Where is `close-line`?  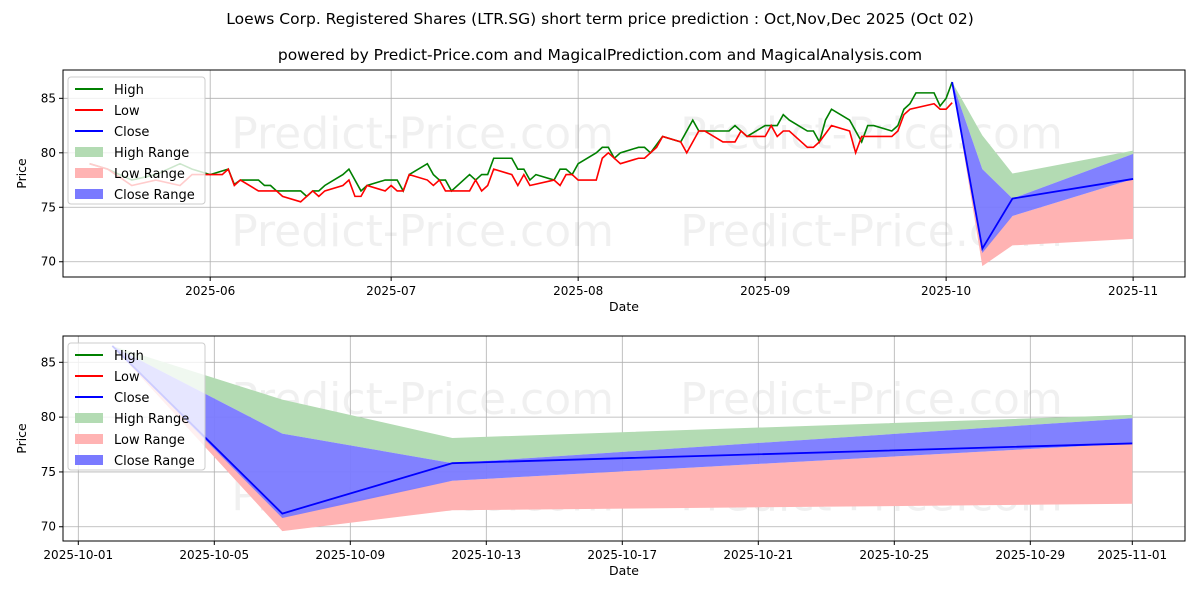
close-line is located at coordinates (1042, 166).